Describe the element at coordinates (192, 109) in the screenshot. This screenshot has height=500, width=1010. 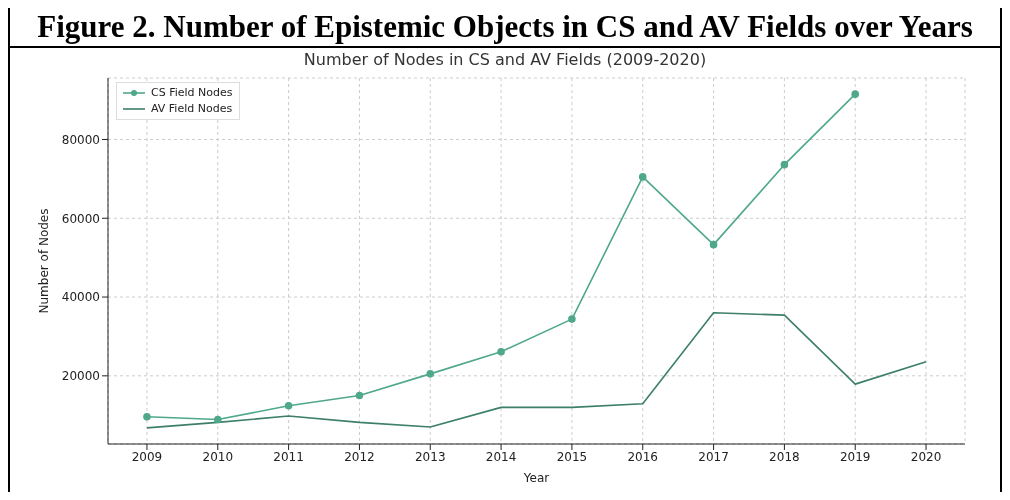
I see `legend-label: AV Field Nodes` at that location.